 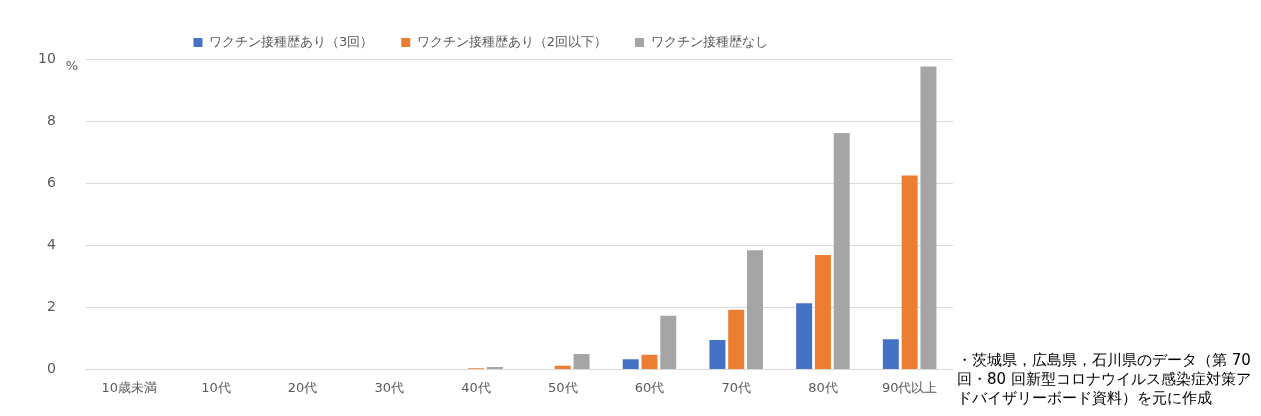 I want to click on x-tick-label: 30代, so click(x=389, y=387).